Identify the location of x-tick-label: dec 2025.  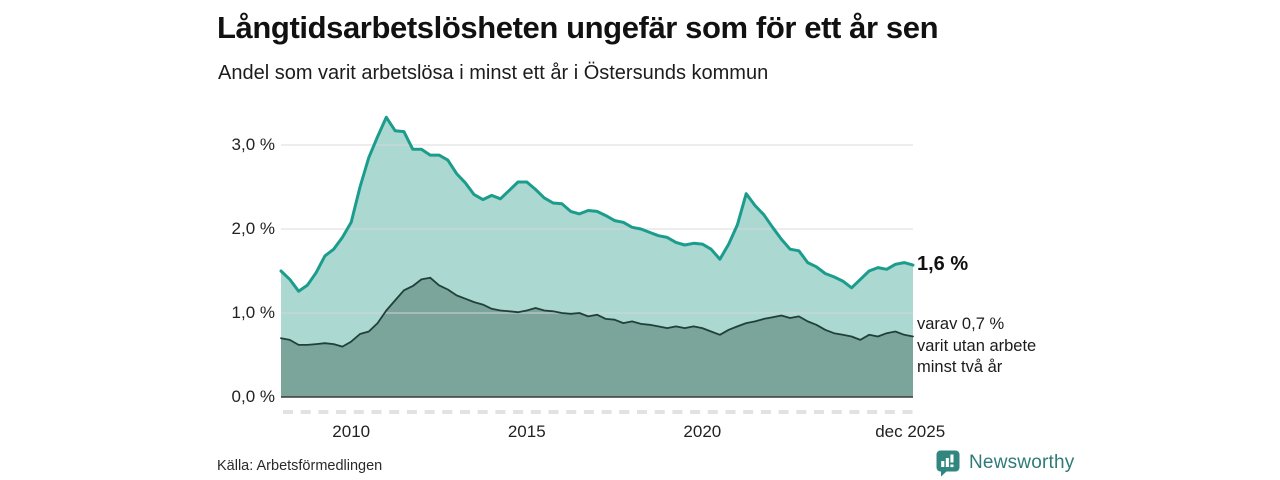
(910, 431).